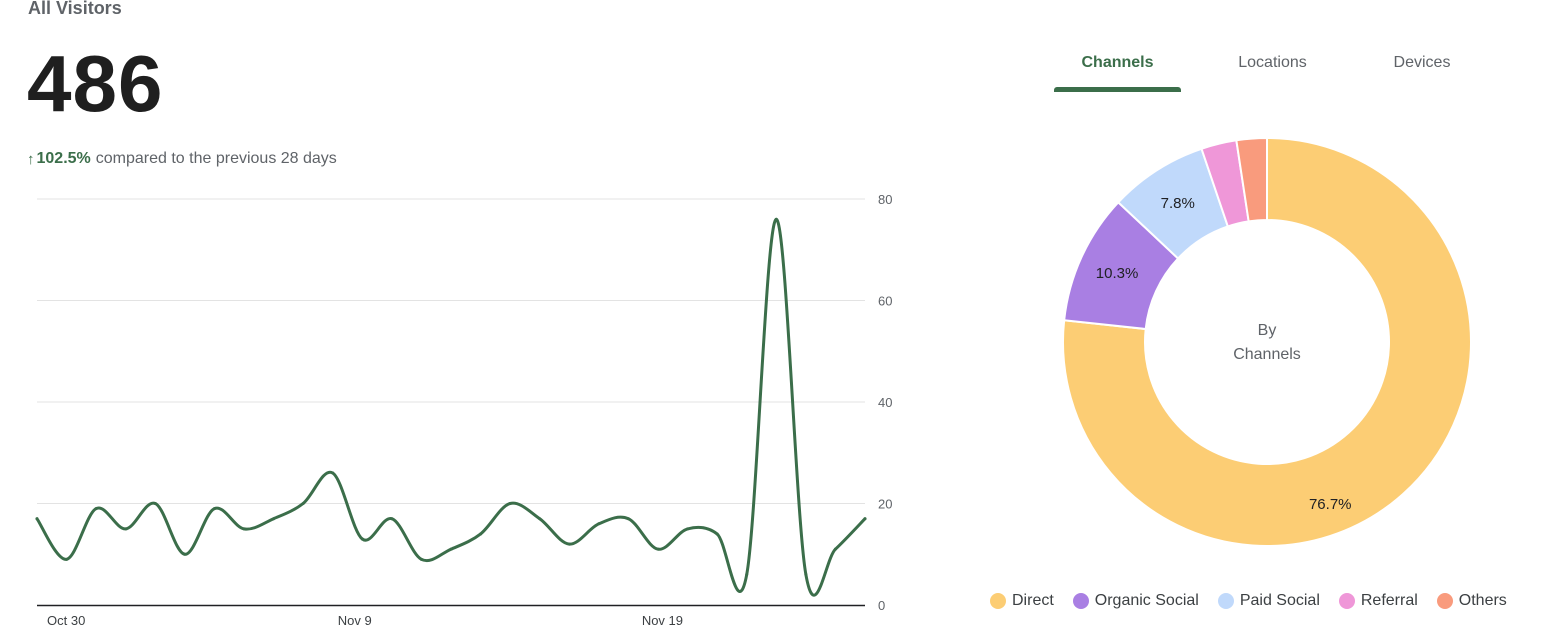 The width and height of the screenshot is (1568, 629). I want to click on y-tick-label: 20, so click(885, 504).